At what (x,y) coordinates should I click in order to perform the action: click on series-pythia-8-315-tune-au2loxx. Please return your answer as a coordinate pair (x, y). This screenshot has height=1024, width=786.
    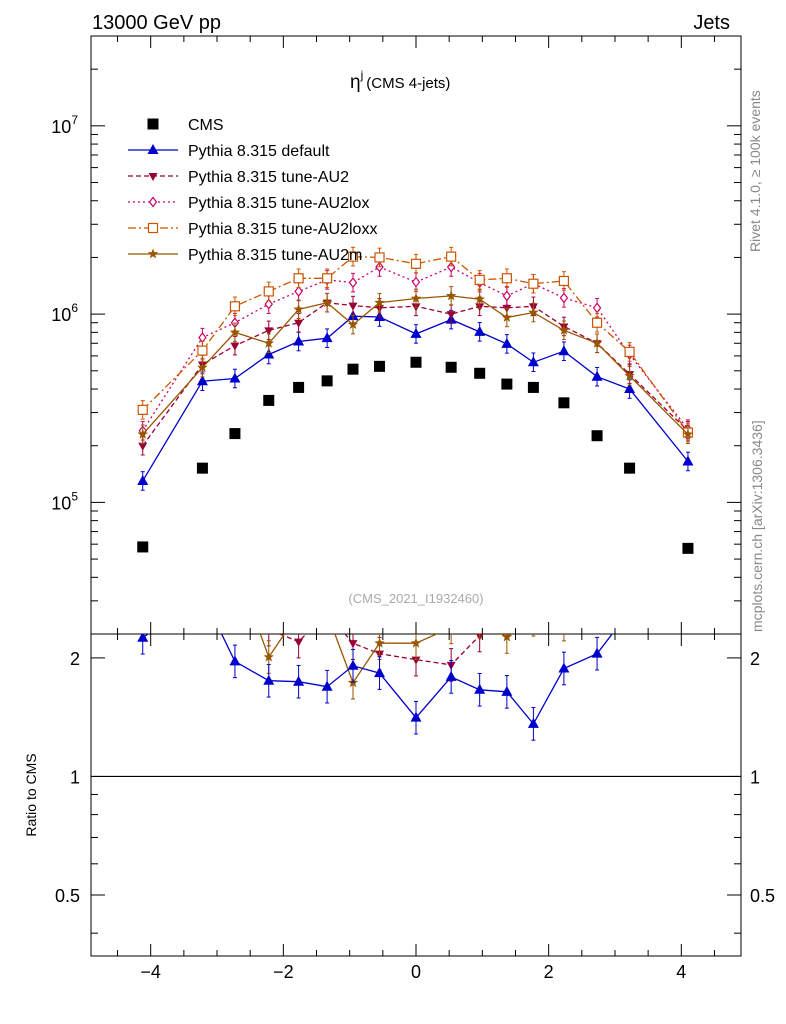
    Looking at the image, I should click on (415, 344).